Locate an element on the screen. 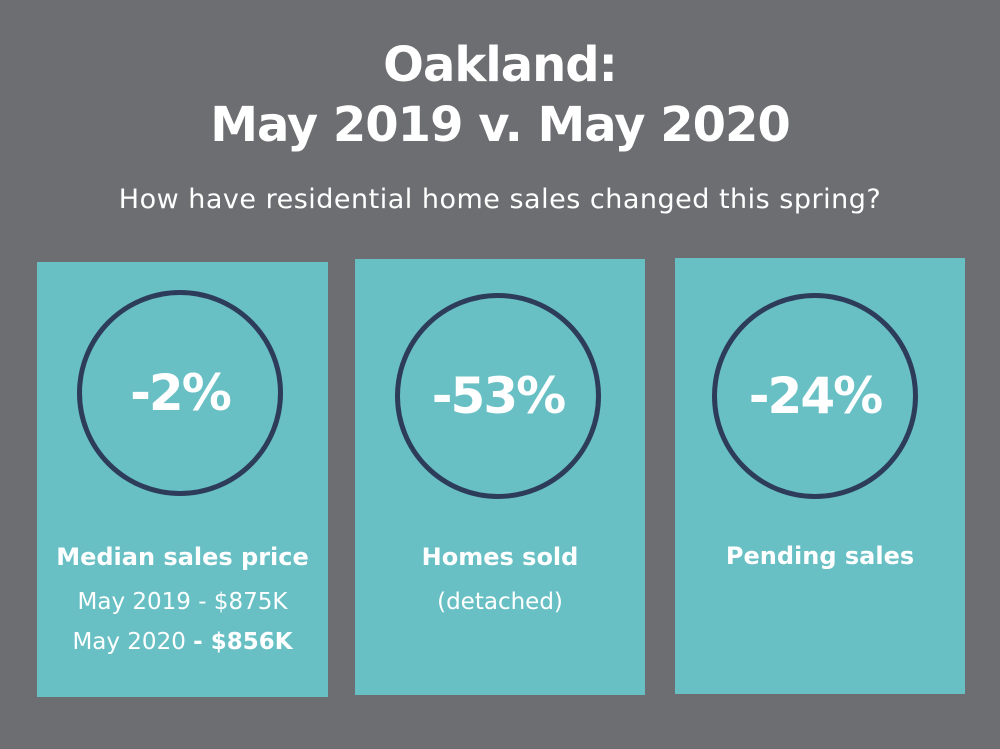  card-note: (detached) is located at coordinates (500, 602).